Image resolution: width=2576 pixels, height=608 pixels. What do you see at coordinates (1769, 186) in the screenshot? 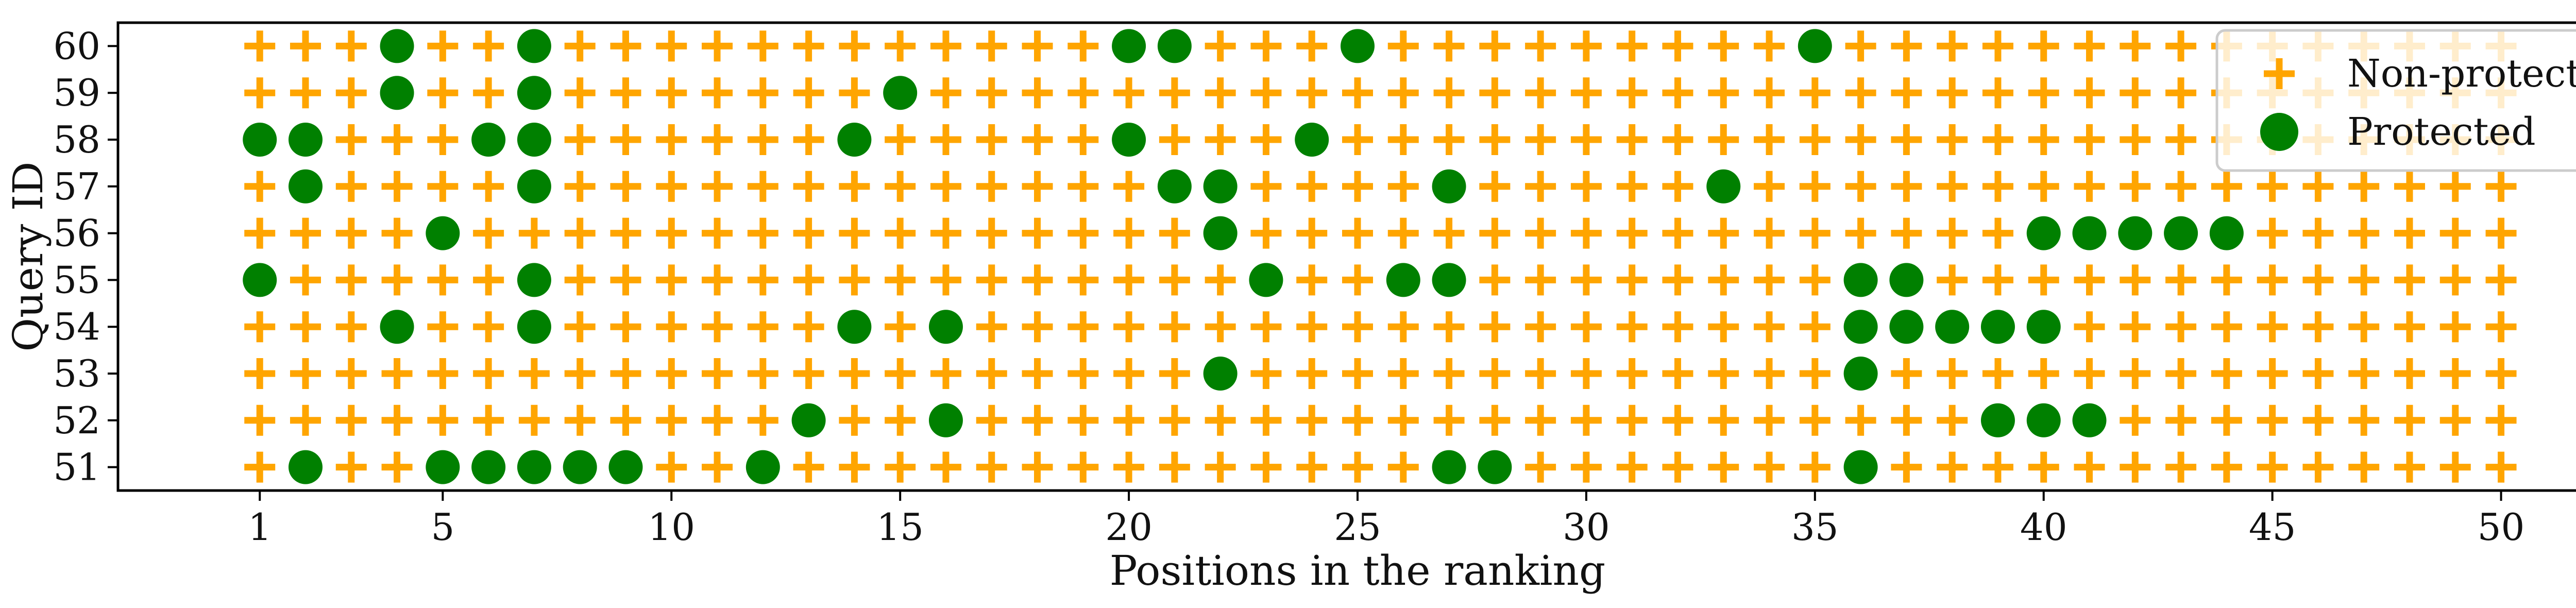
I see `point-non-protected-q57-p34` at bounding box center [1769, 186].